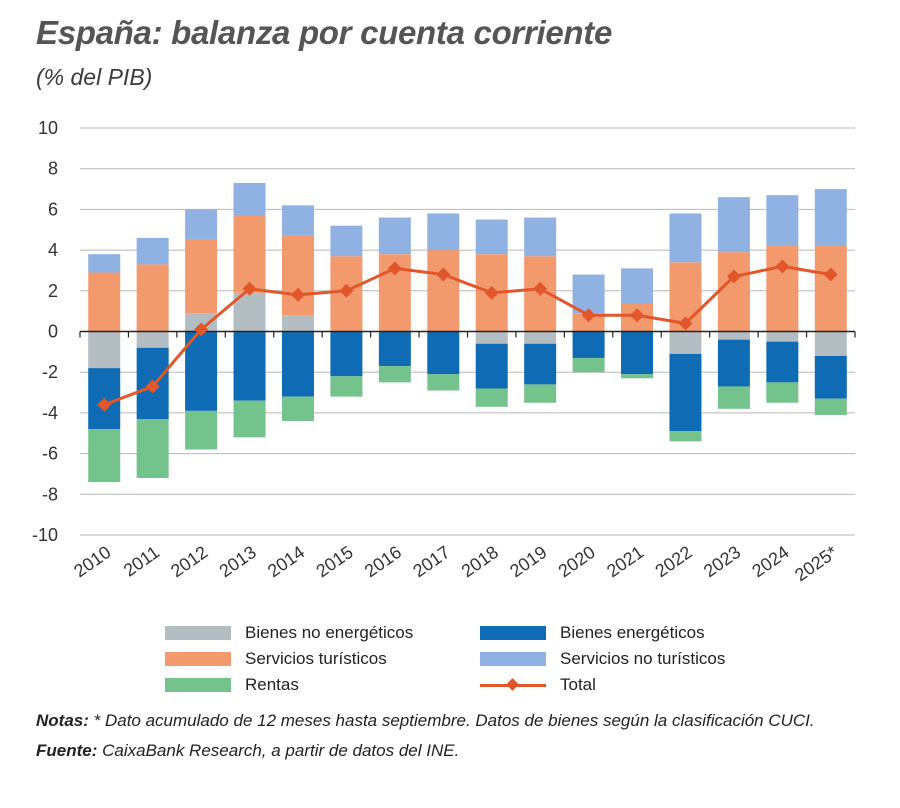  Describe the element at coordinates (770, 561) in the screenshot. I see `x-tick-label: 2024` at that location.